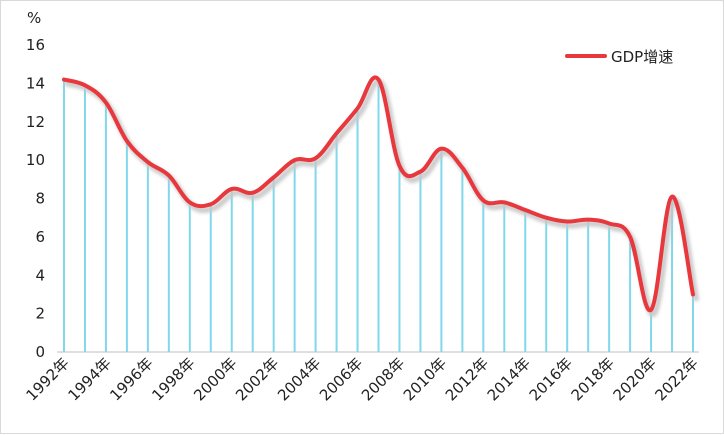 The height and width of the screenshot is (435, 724). Describe the element at coordinates (40, 275) in the screenshot. I see `y-tick-label: 4` at that location.